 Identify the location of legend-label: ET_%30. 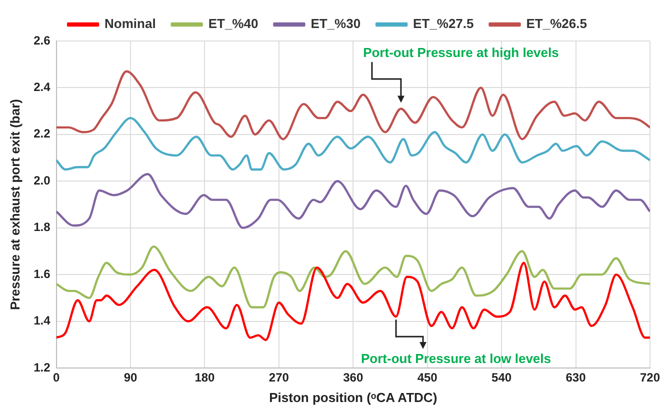
(335, 24).